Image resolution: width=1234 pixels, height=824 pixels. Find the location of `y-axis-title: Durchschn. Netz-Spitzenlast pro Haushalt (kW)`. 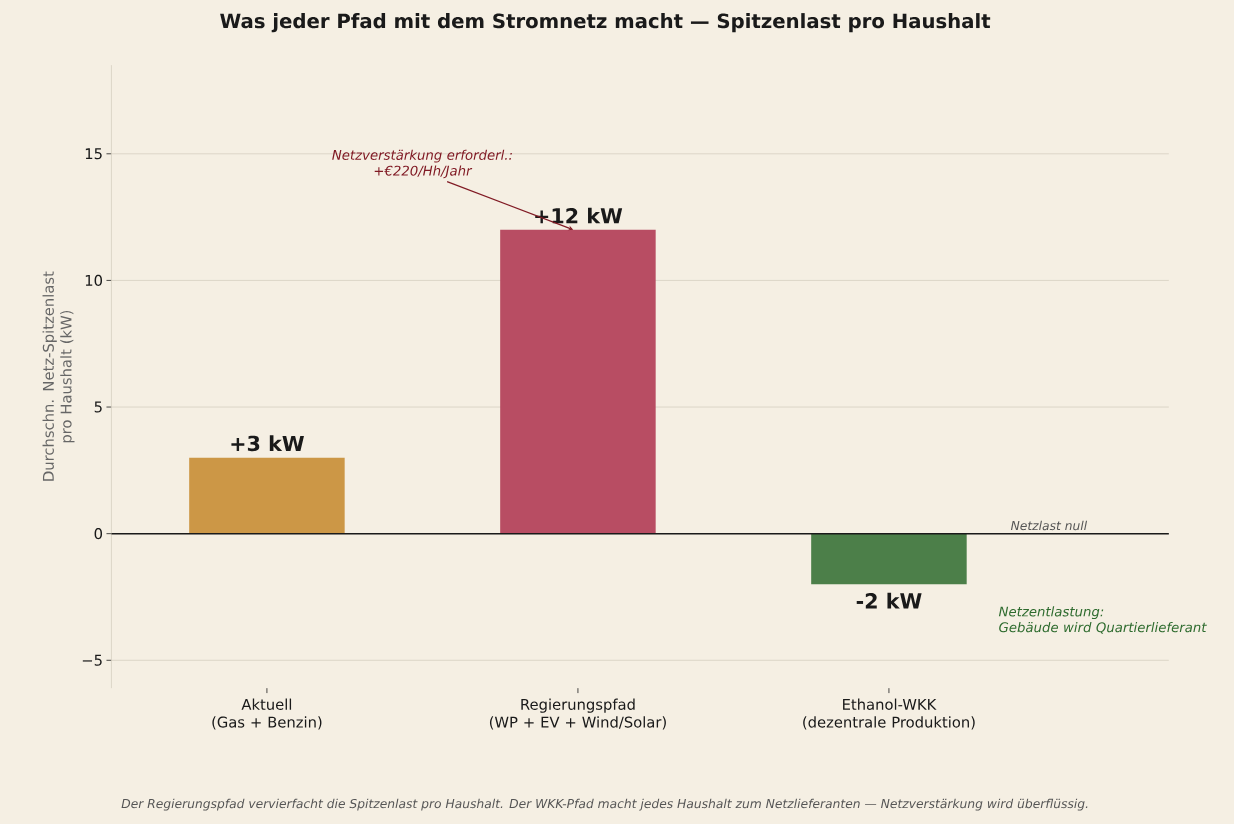

y-axis-title: Durchschn. Netz-Spitzenlast pro Haushalt (kW) is located at coordinates (58, 376).